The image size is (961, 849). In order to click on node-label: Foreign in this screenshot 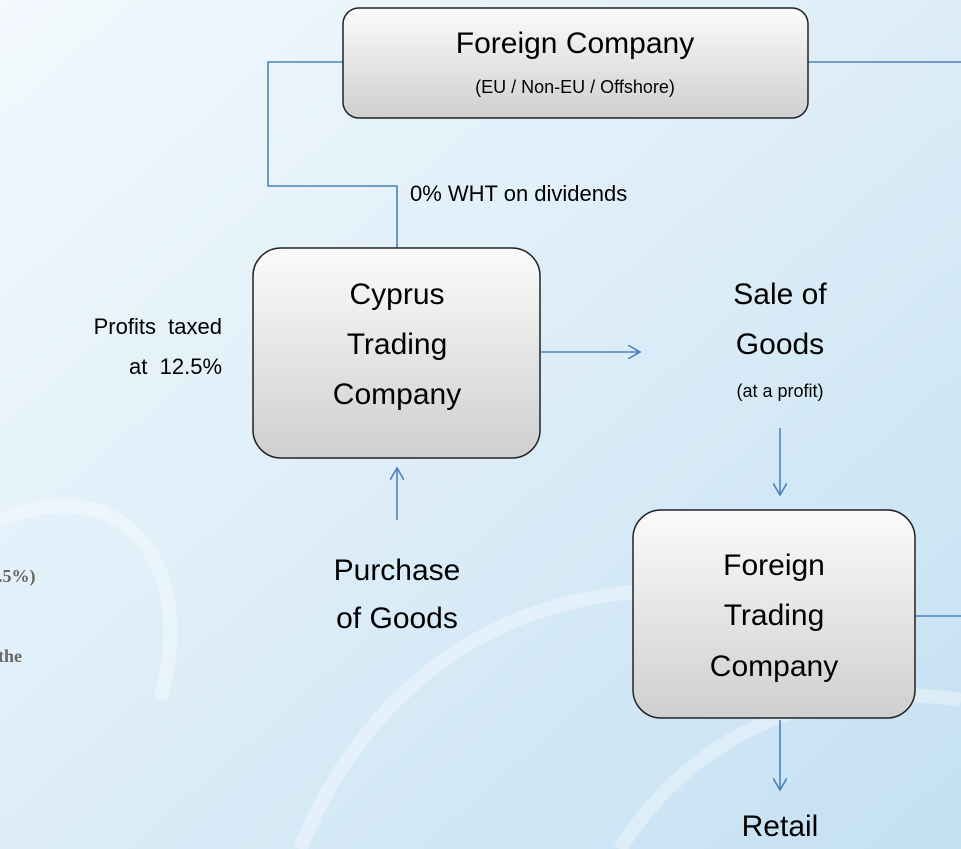, I will do `click(774, 565)`.